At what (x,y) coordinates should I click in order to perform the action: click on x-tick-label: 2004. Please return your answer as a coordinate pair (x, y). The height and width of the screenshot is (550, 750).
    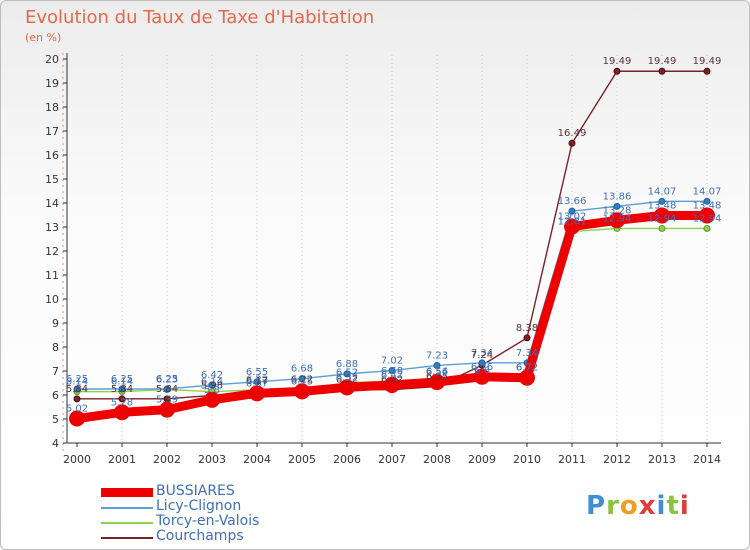
    Looking at the image, I should click on (257, 459).